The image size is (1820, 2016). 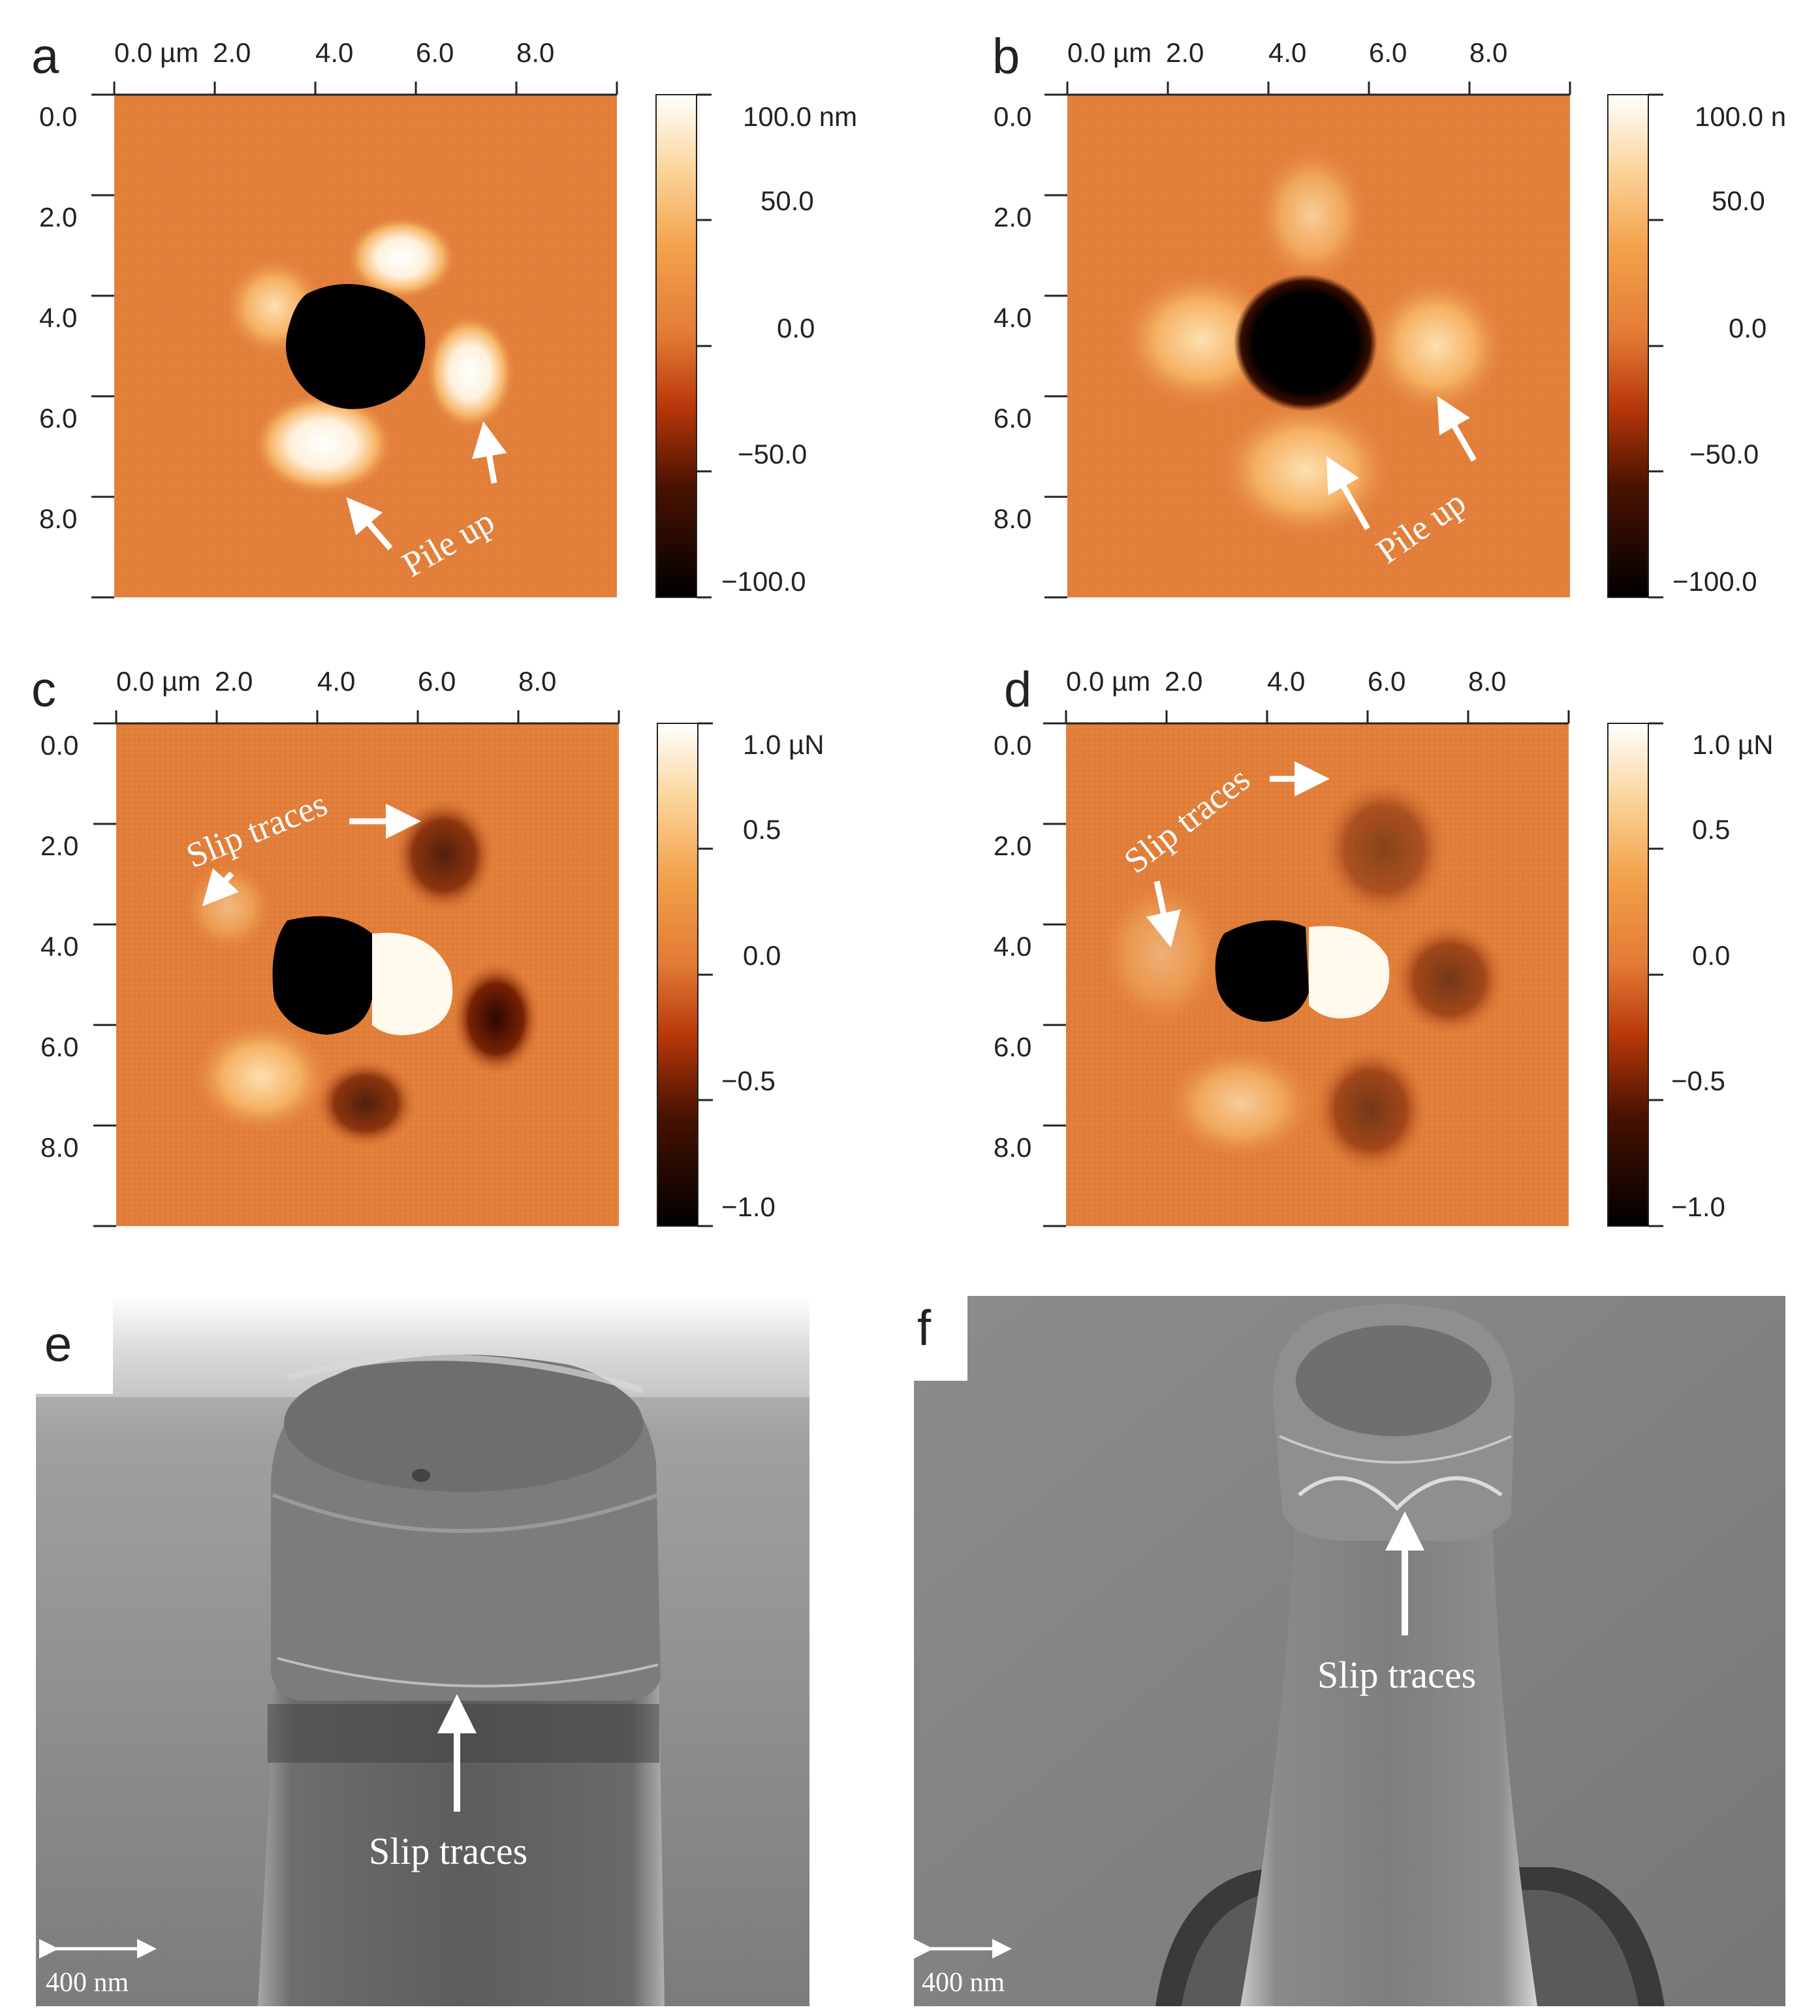 I want to click on y-axis-c, so click(x=104, y=974).